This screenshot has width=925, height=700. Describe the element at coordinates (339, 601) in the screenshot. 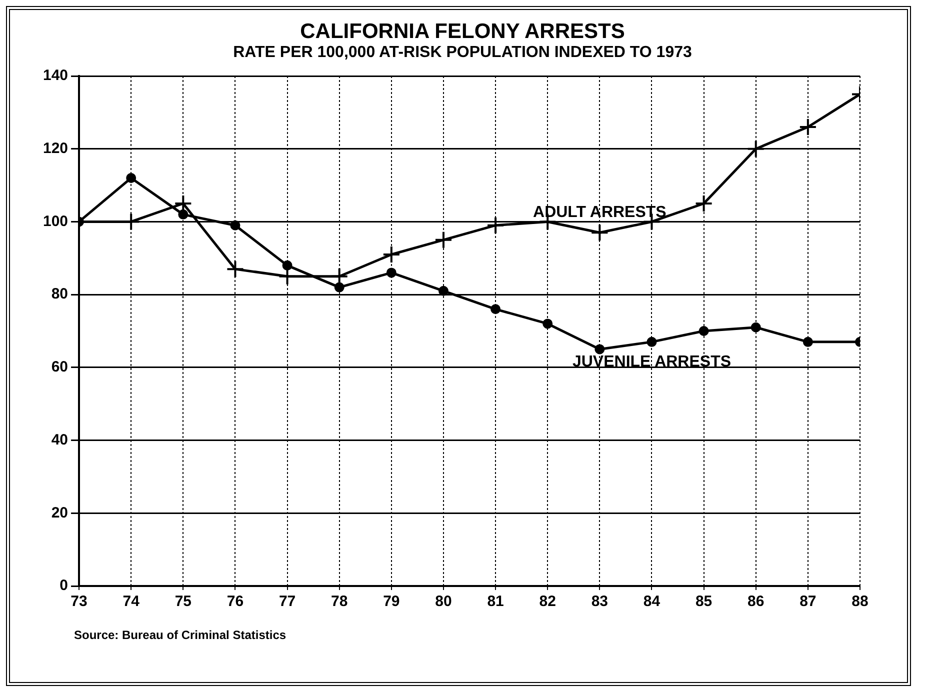

I see `x-tick-label: 78` at that location.